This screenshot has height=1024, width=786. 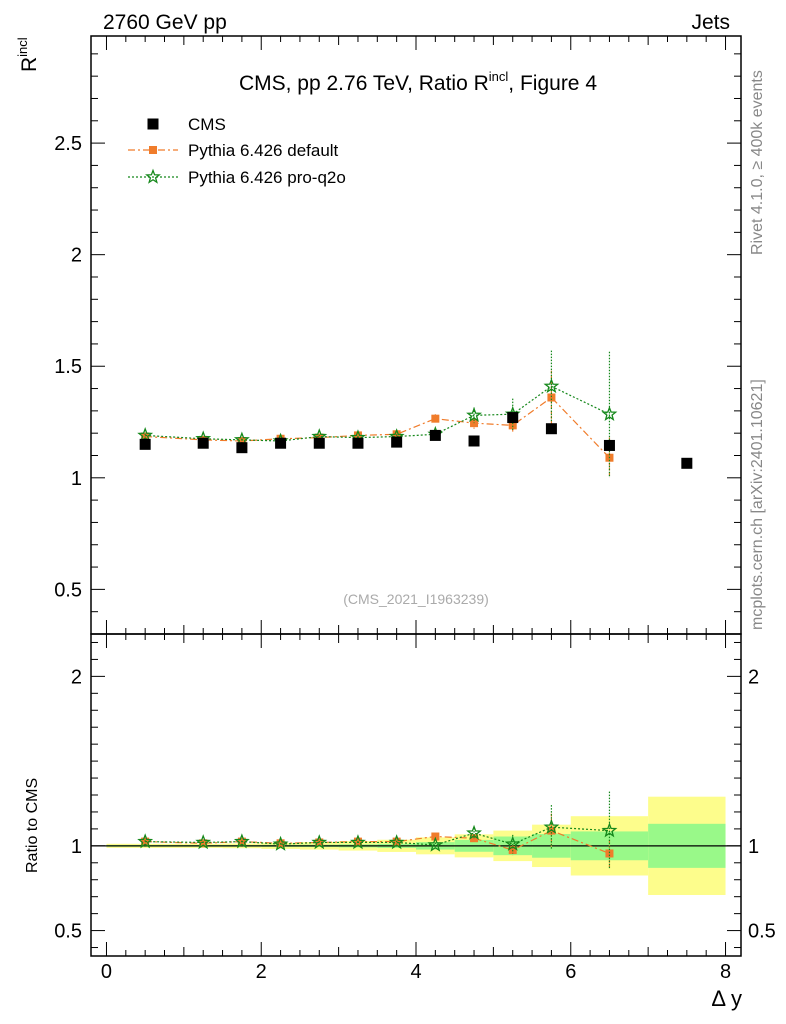 I want to click on x-tick-label: 0, so click(x=106, y=972).